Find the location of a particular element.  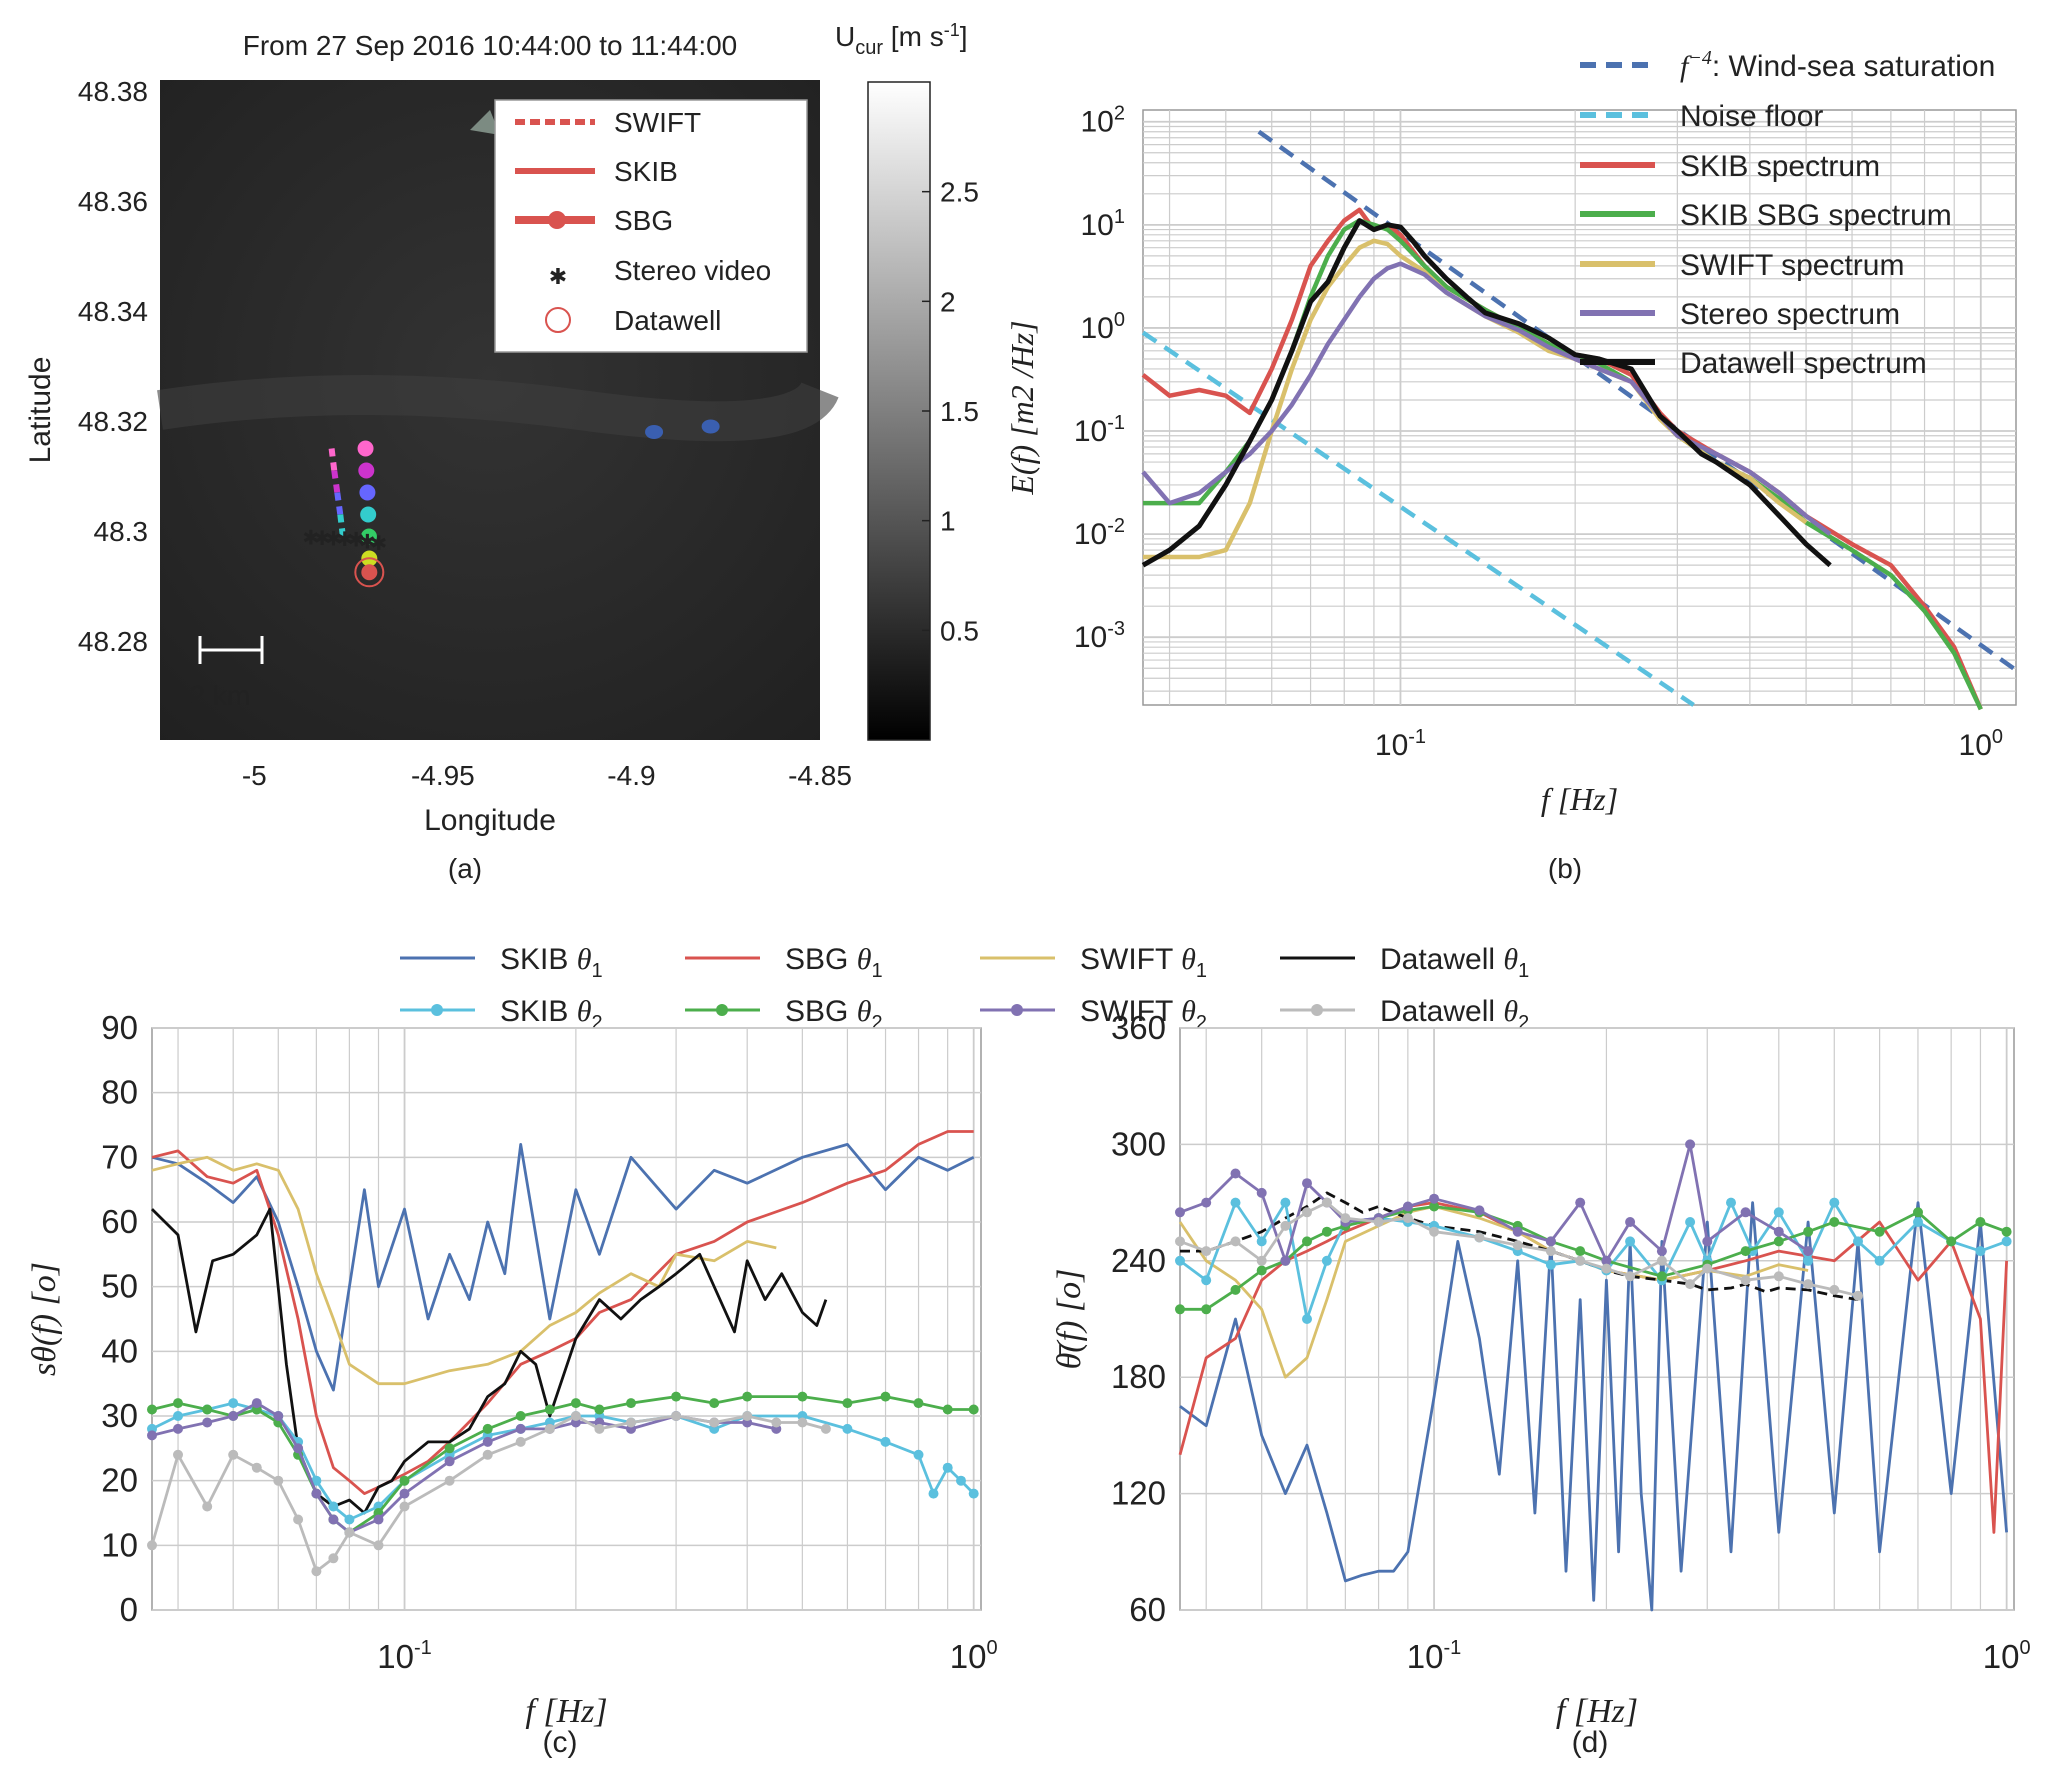

panel-c-line-swift is located at coordinates (464, 1270).